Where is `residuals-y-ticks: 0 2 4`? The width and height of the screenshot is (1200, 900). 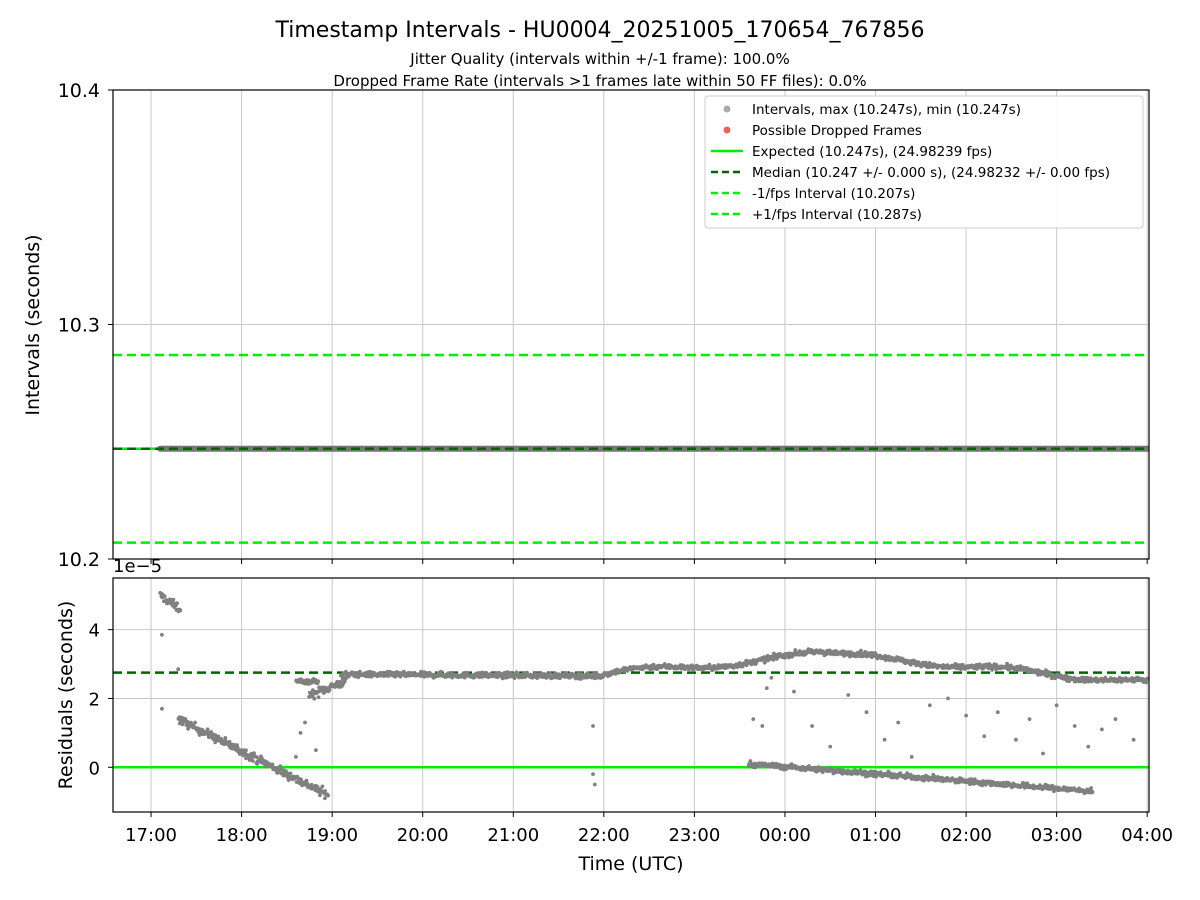 residuals-y-ticks: 0 2 4 is located at coordinates (101, 700).